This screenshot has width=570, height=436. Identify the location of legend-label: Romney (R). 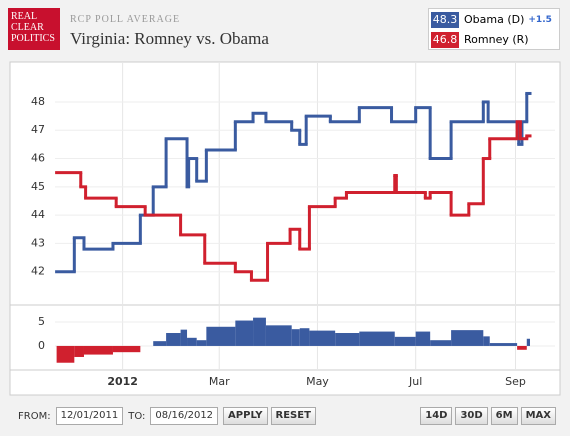
(496, 39).